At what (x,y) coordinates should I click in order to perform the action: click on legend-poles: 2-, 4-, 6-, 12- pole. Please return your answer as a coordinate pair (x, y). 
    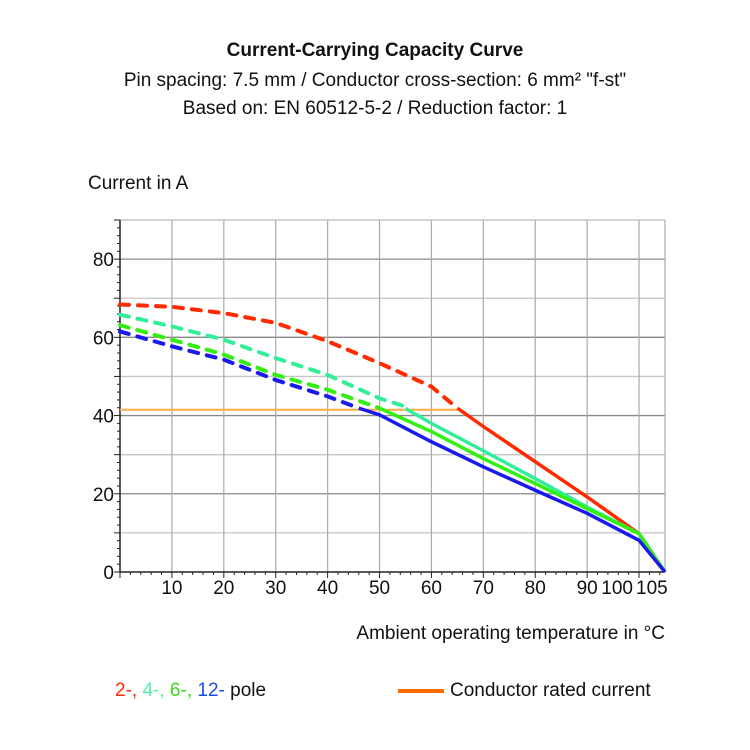
    Looking at the image, I should click on (190, 691).